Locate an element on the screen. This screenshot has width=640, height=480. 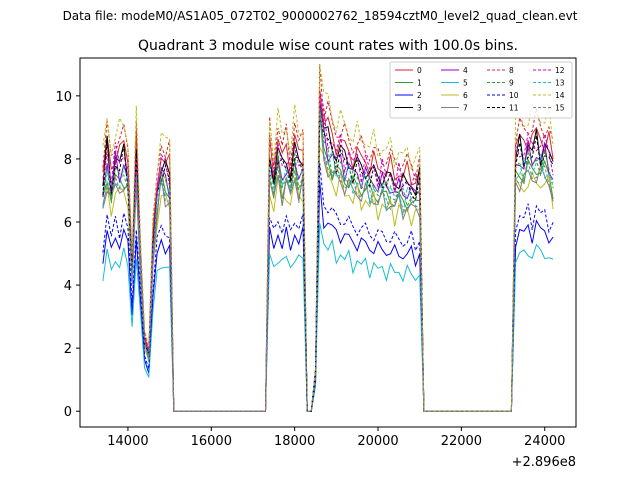
y-tick-label: 0 is located at coordinates (68, 412).